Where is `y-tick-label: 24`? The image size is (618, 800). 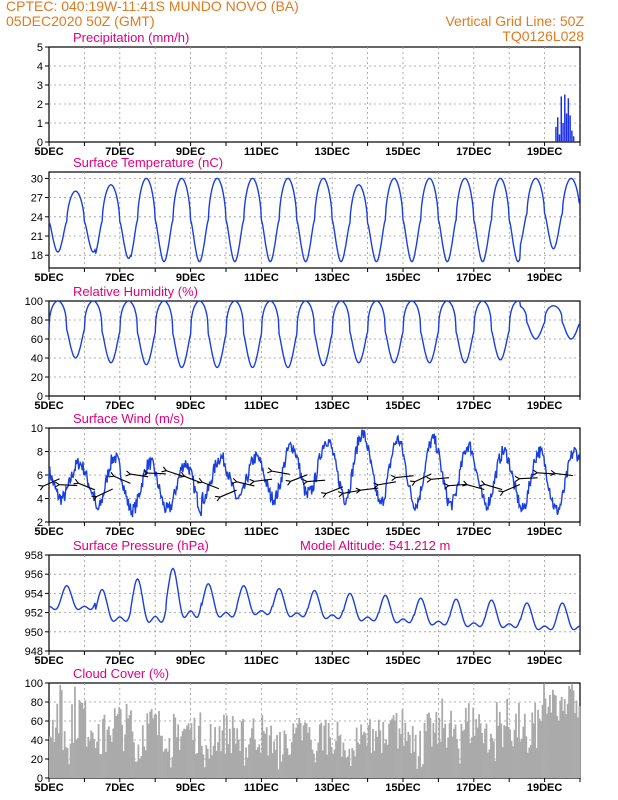 y-tick-label: 24 is located at coordinates (37, 218).